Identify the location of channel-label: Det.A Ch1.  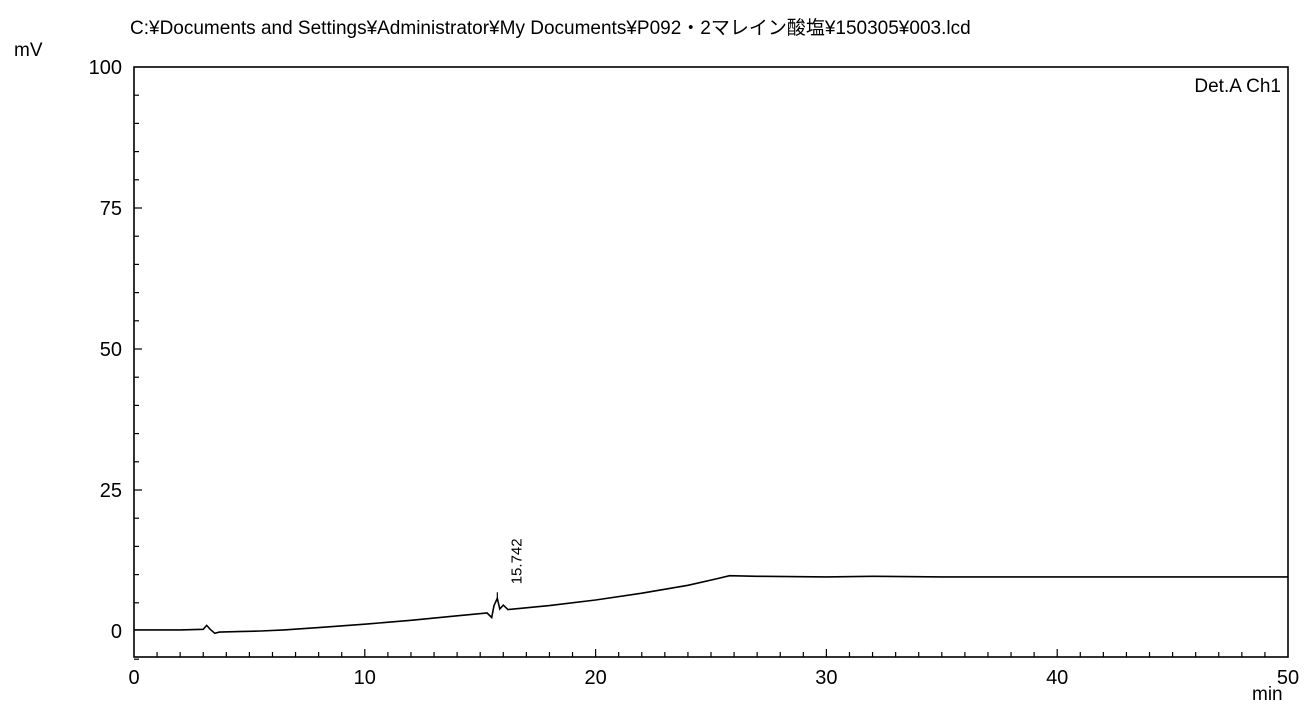
(1237, 86).